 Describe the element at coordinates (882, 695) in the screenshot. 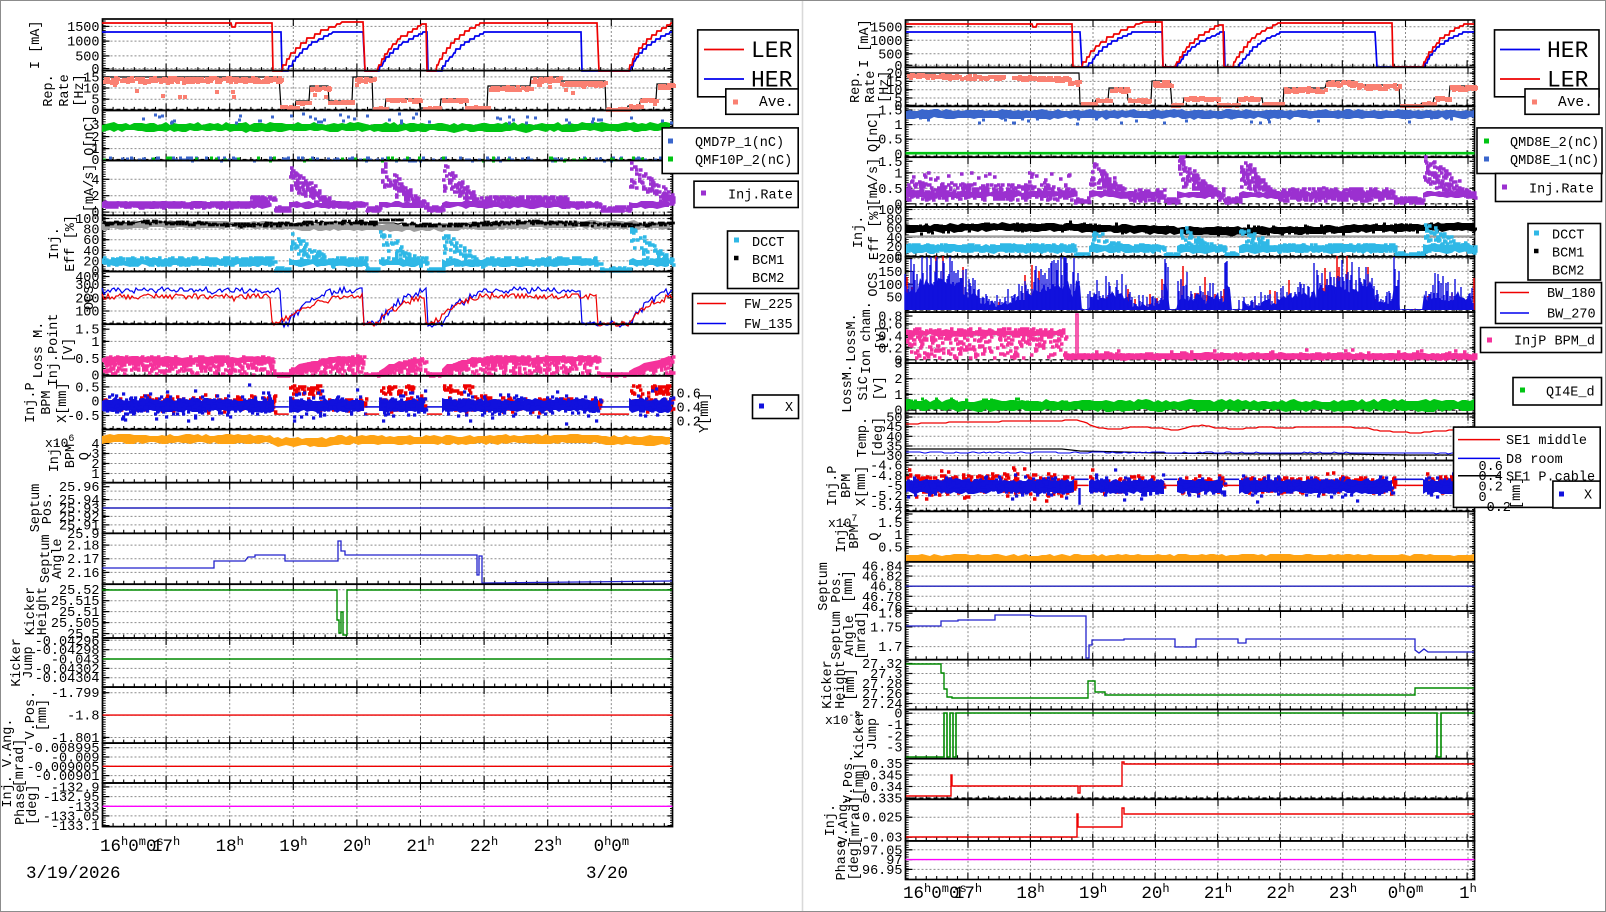

I see `svg-text: 27.26` at that location.